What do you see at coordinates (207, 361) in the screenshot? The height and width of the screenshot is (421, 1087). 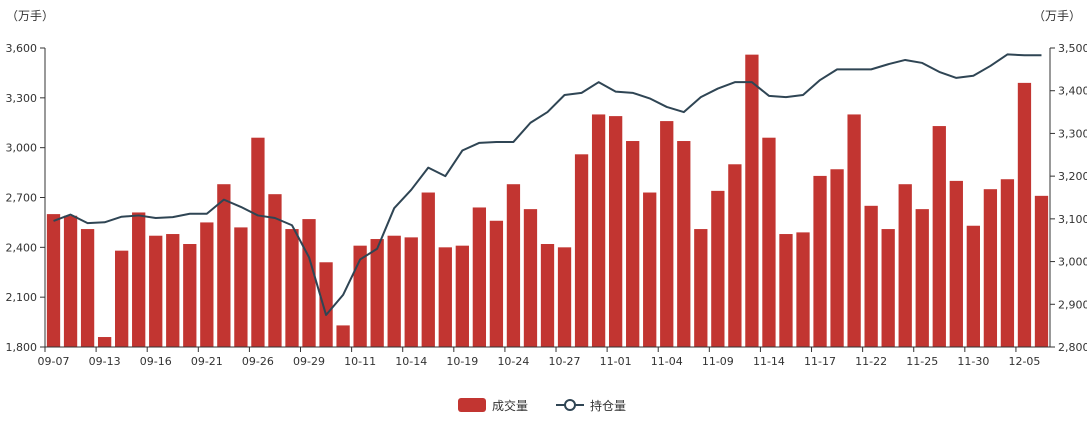 I see `x-axis-tick-label: 09-21` at bounding box center [207, 361].